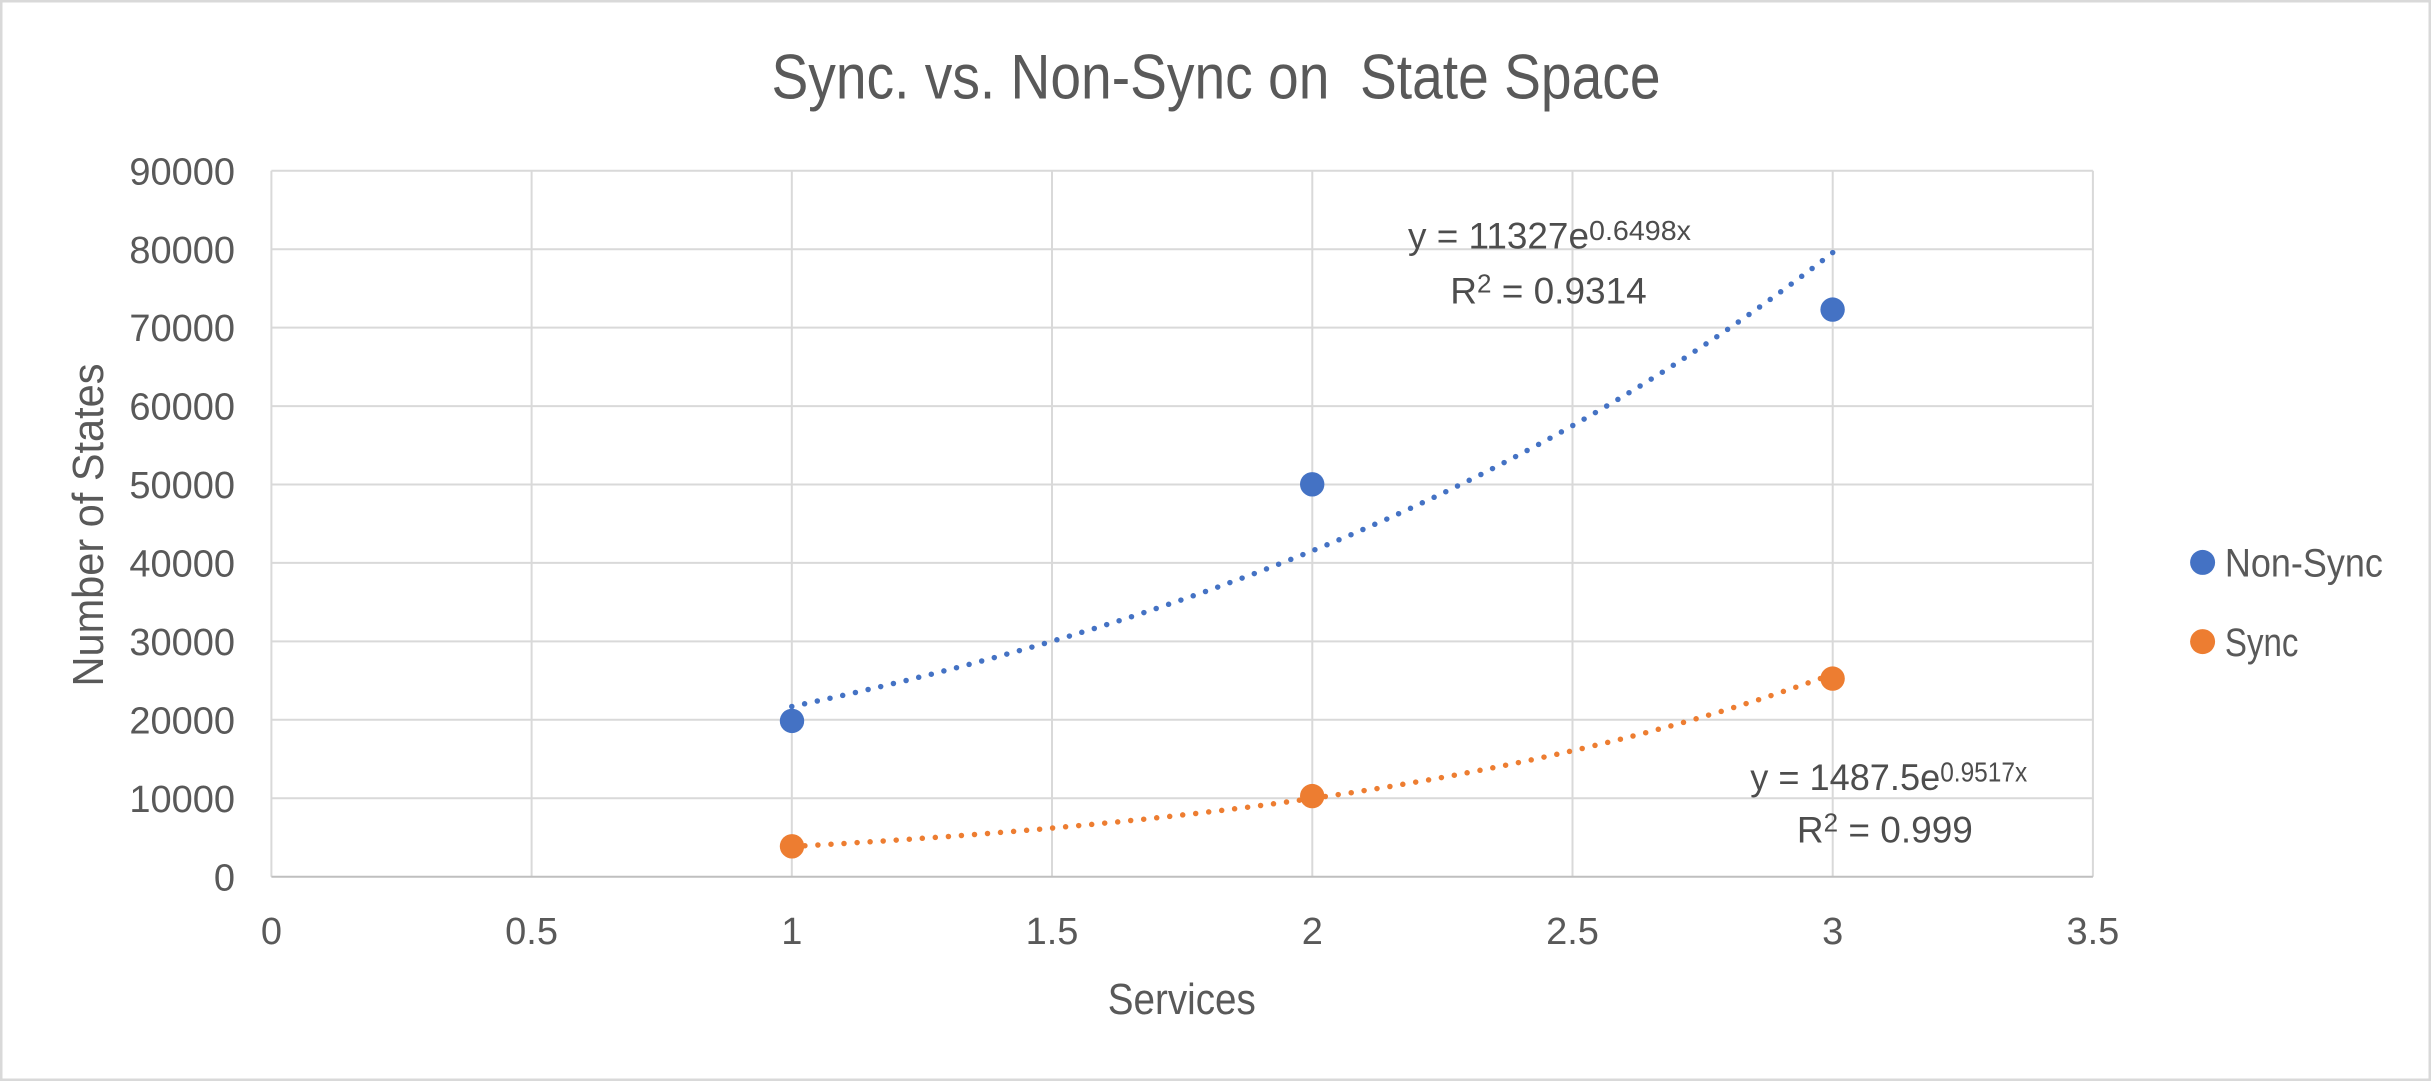 This screenshot has height=1086, width=2431. Describe the element at coordinates (1052, 932) in the screenshot. I see `svg-text: 1.5` at that location.